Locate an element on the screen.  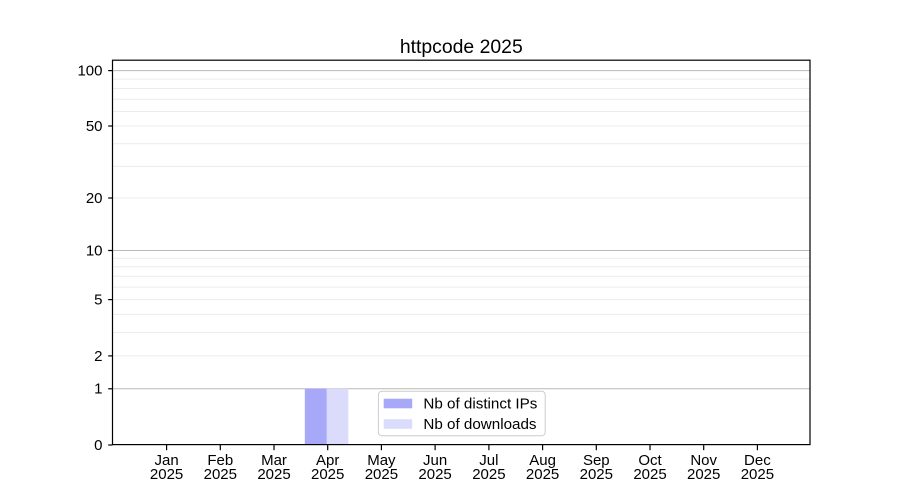
svg-text: Mar is located at coordinates (274, 460).